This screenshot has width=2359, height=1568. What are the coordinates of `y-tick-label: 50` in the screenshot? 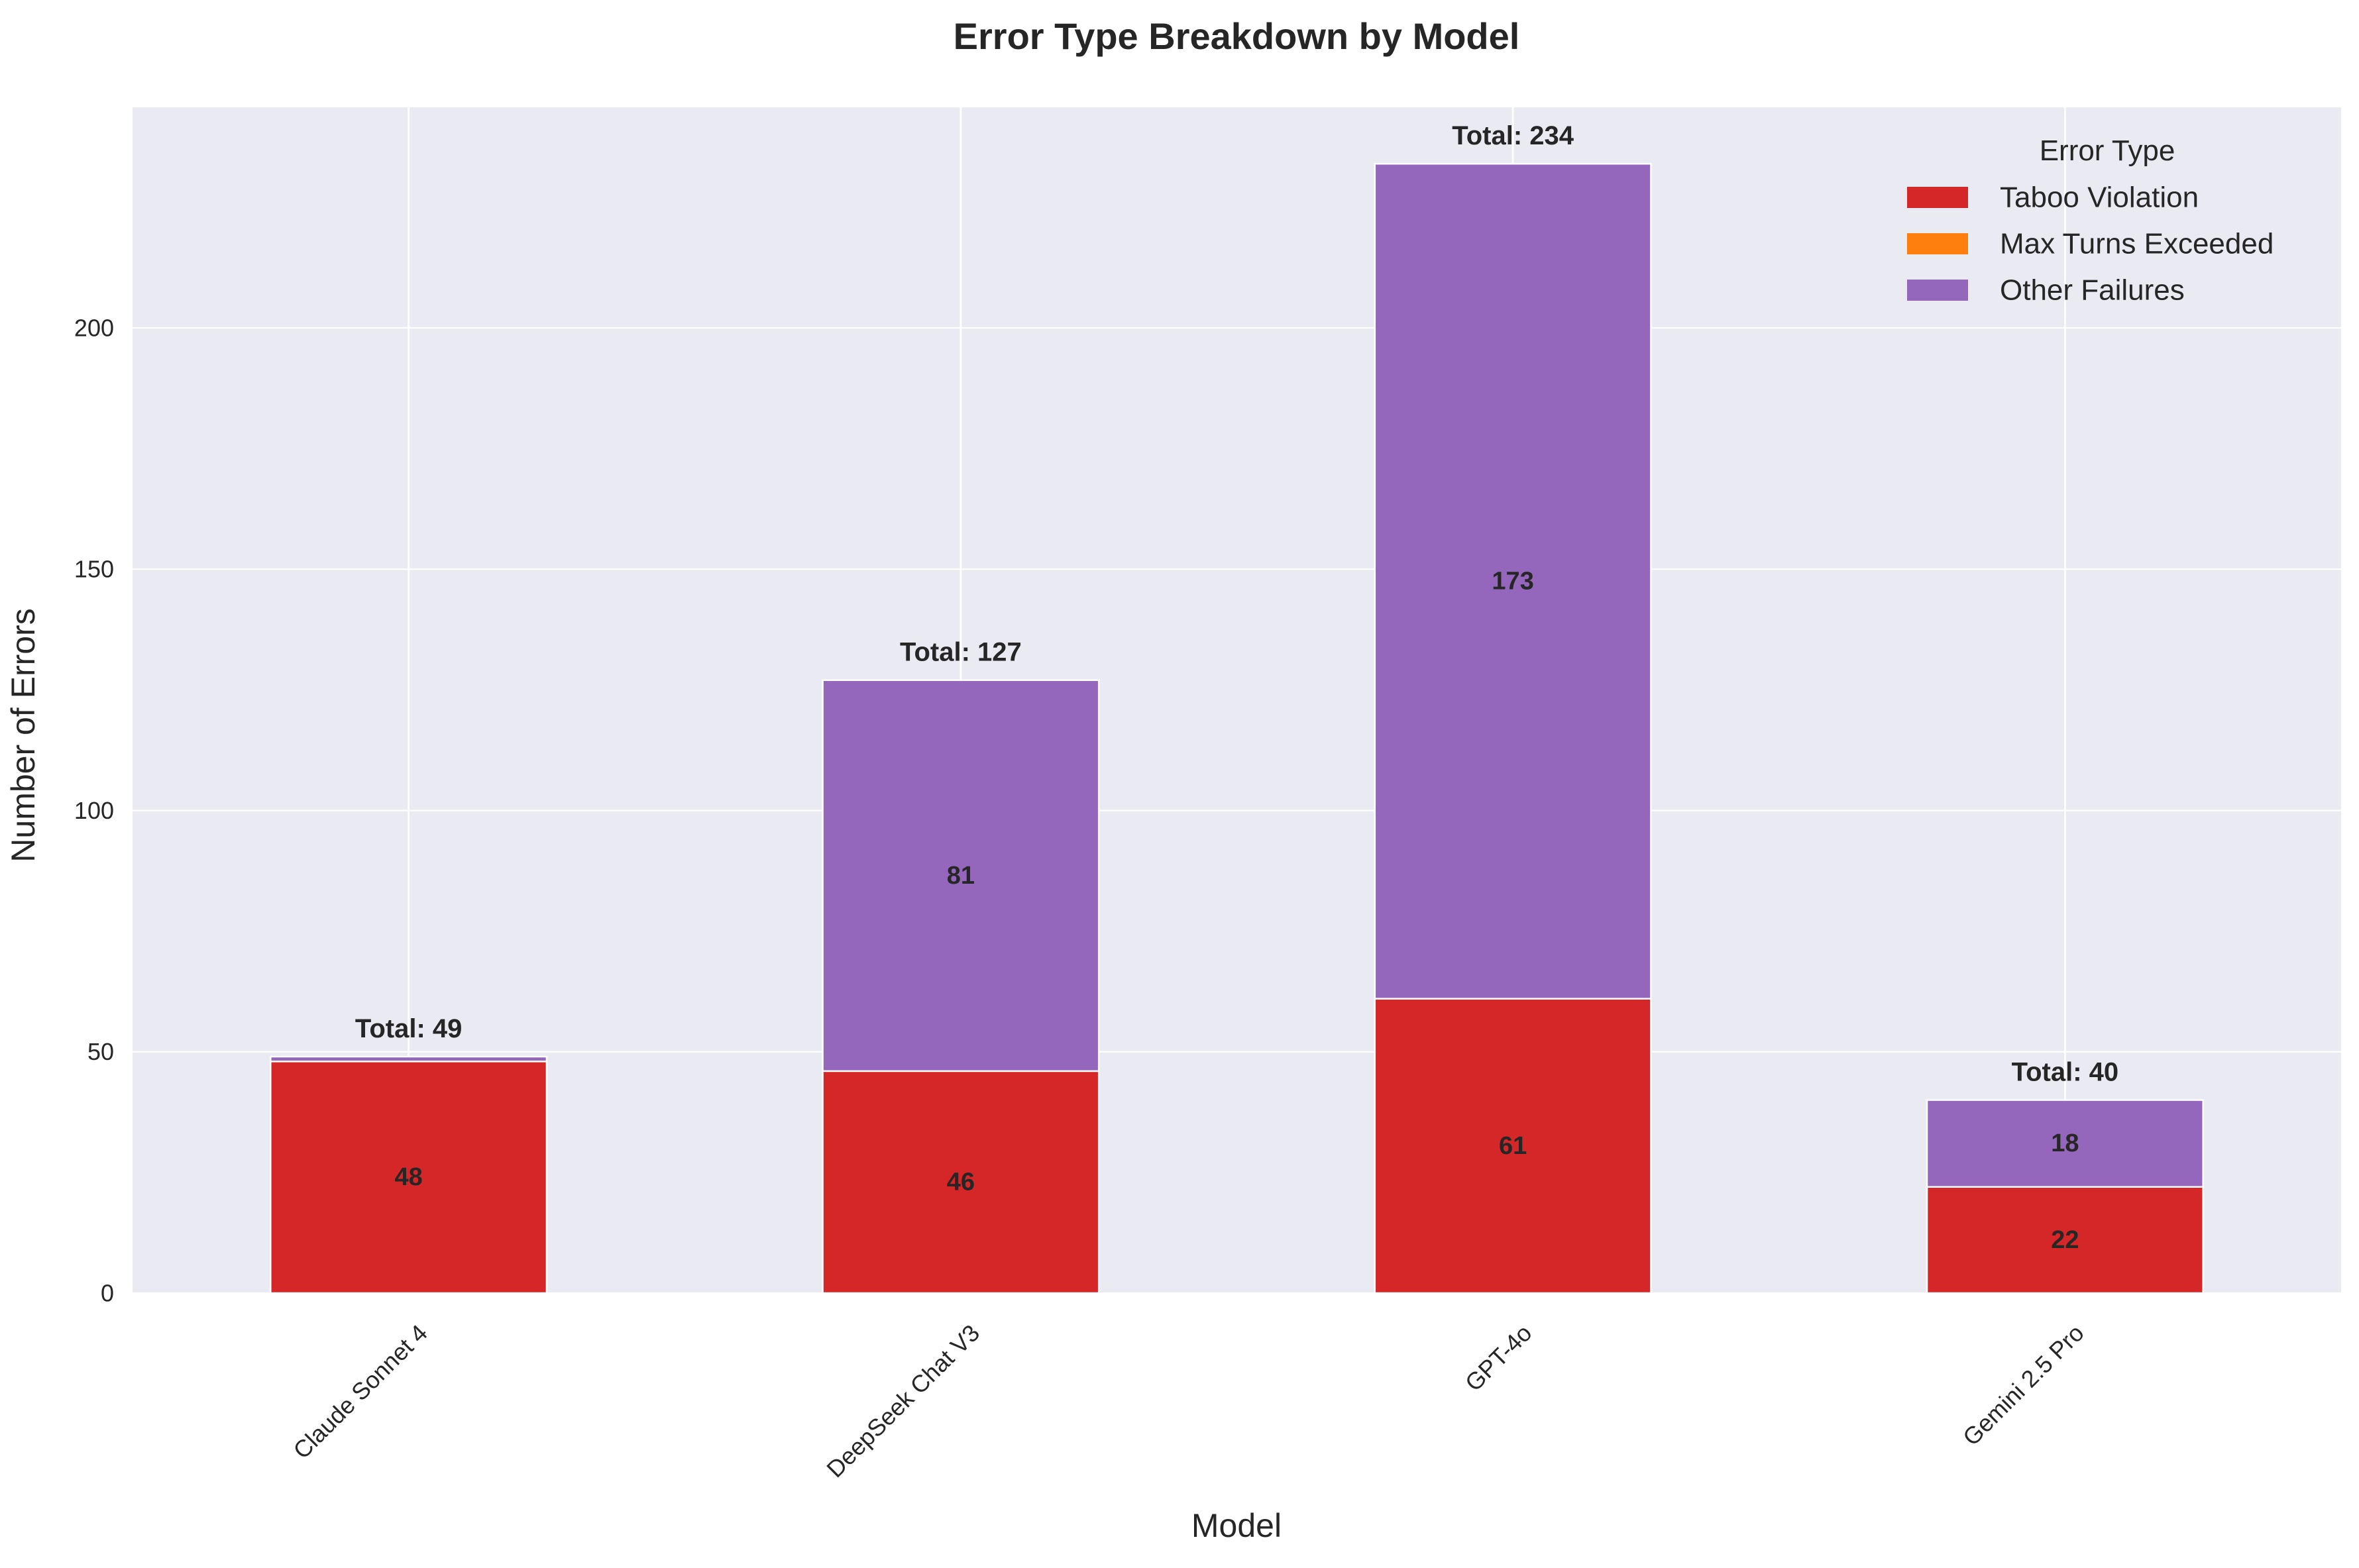 It's located at (100, 1051).